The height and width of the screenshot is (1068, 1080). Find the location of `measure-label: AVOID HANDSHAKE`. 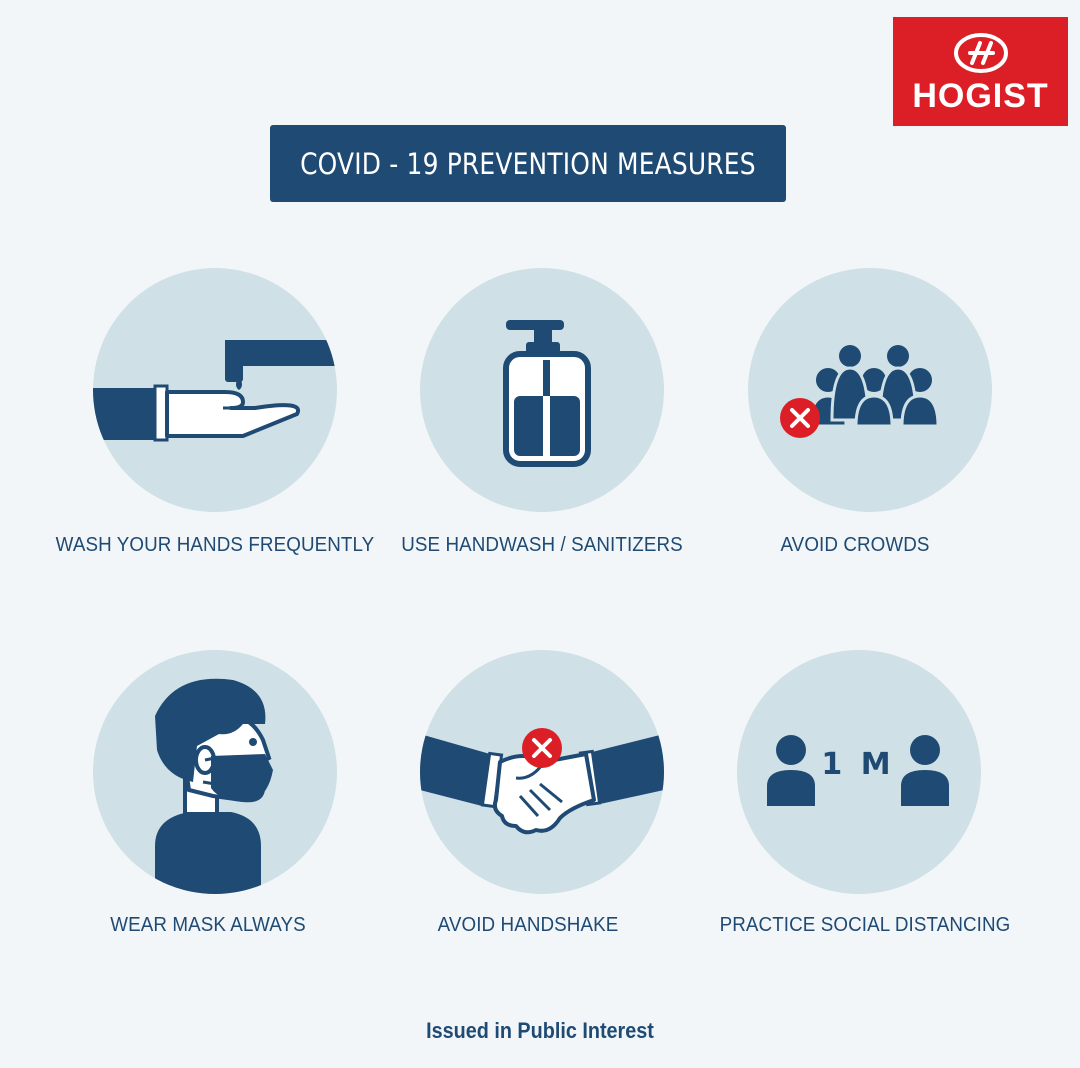

measure-label: AVOID HANDSHAKE is located at coordinates (528, 925).